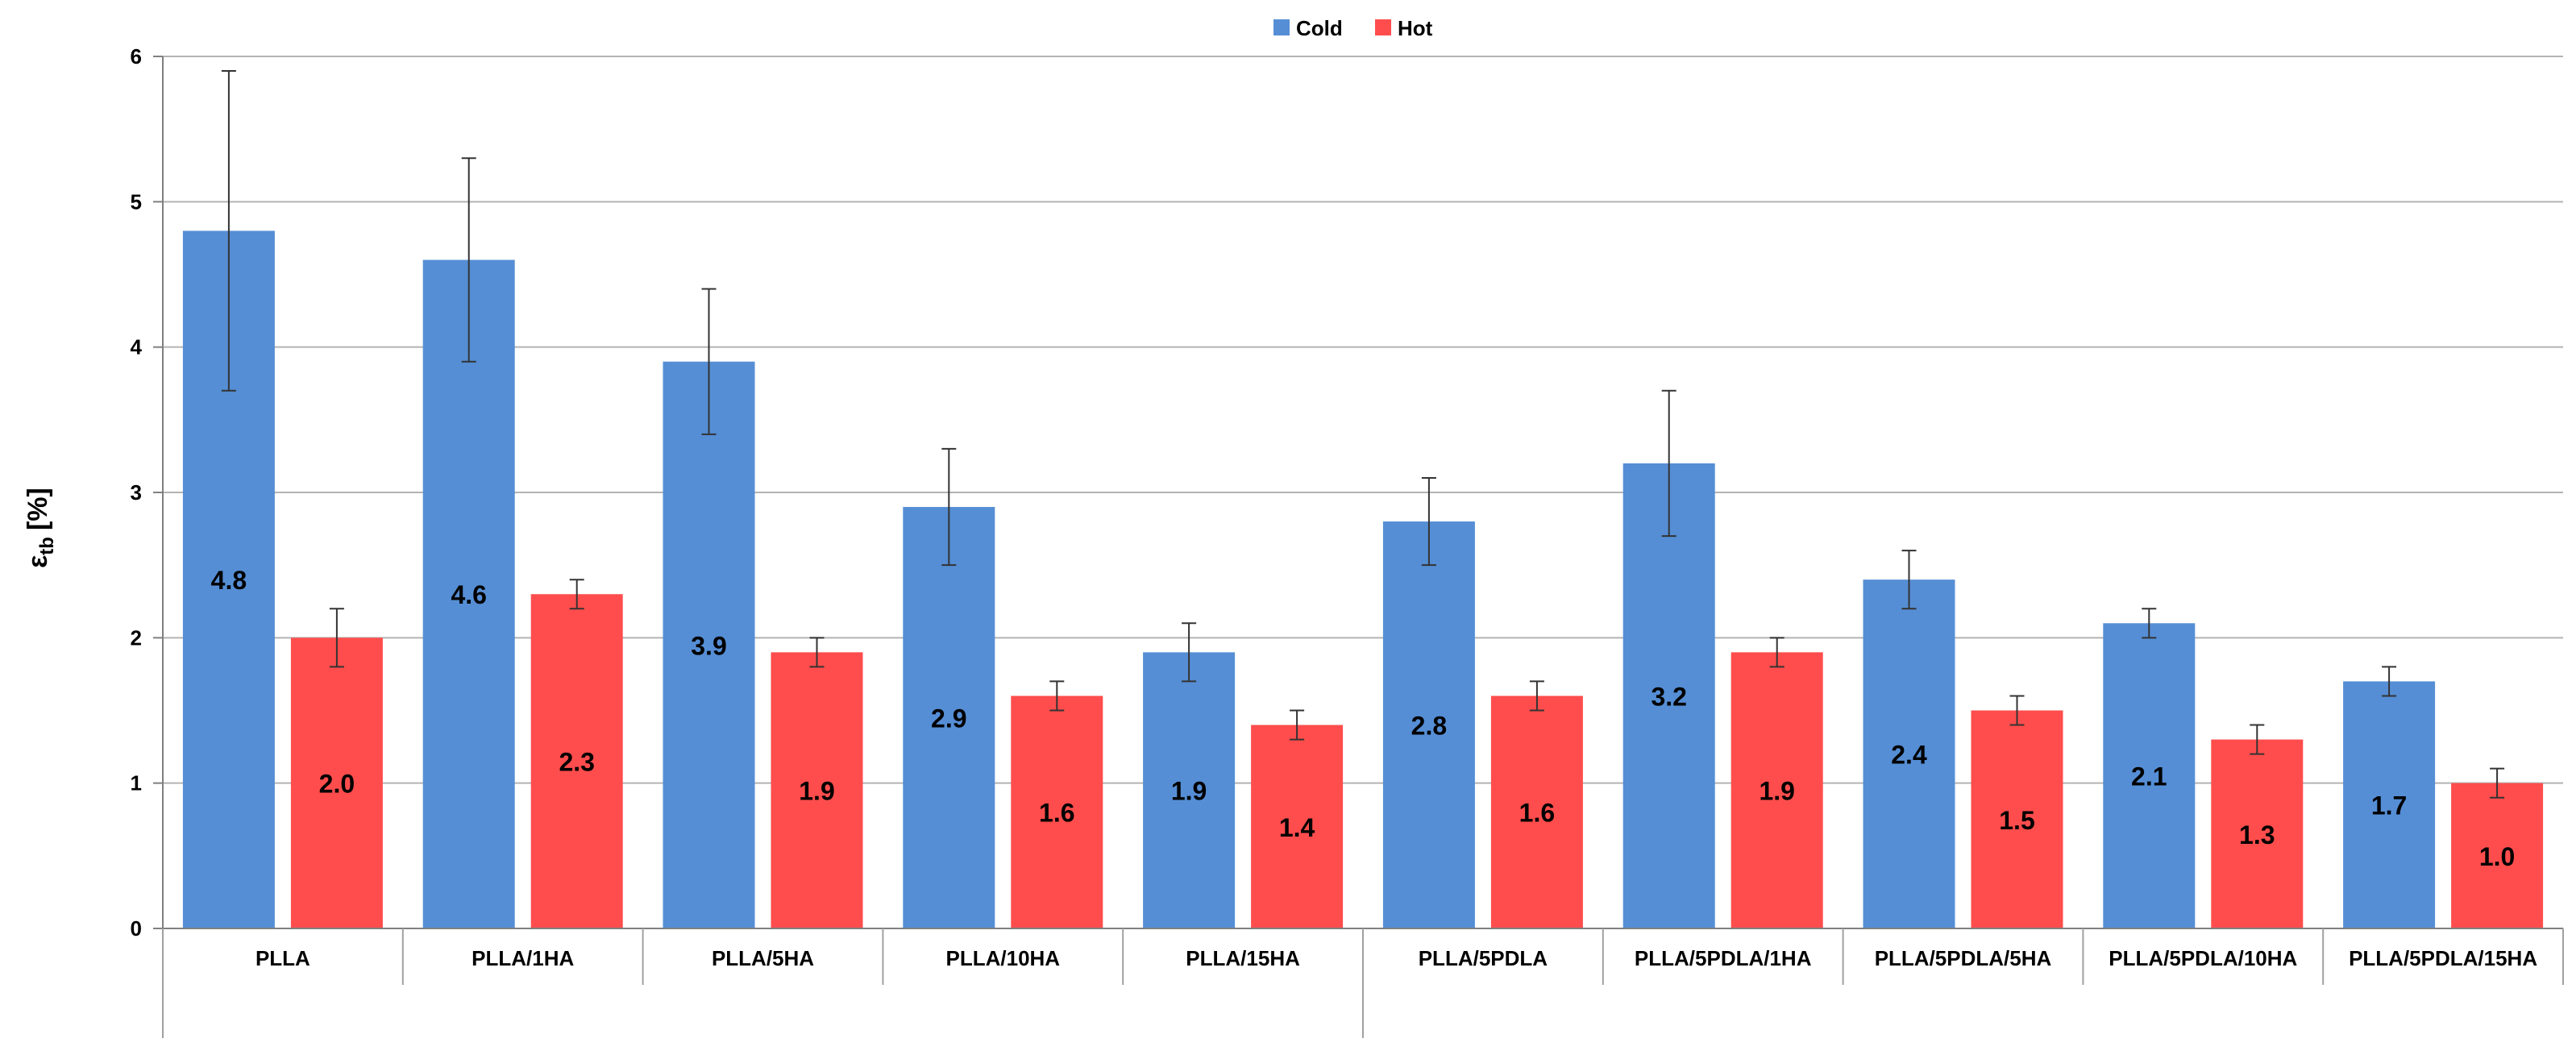 The width and height of the screenshot is (2576, 1059). I want to click on legend-label-cold: Cold, so click(1319, 28).